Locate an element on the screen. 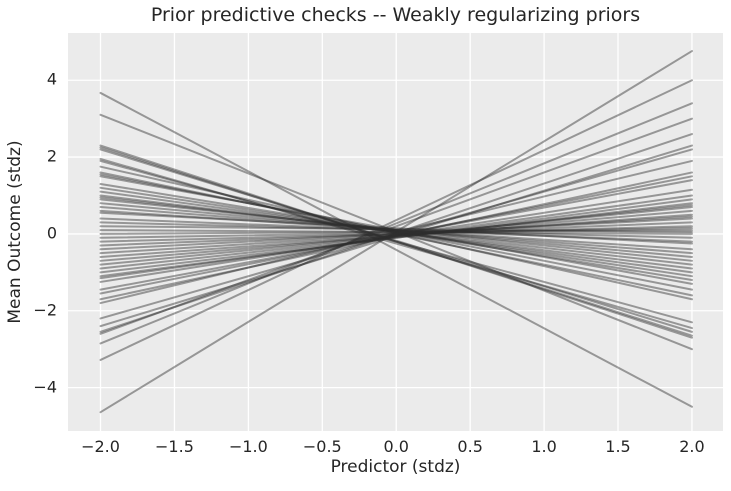 Image resolution: width=731 pixels, height=491 pixels. y-tick-label: 4 is located at coordinates (51, 79).